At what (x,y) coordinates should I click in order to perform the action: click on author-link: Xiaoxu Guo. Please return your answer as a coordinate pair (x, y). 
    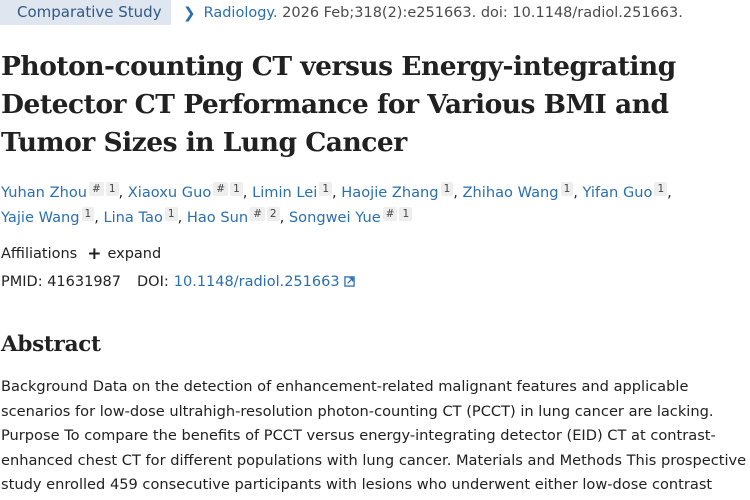
    Looking at the image, I should click on (169, 192).